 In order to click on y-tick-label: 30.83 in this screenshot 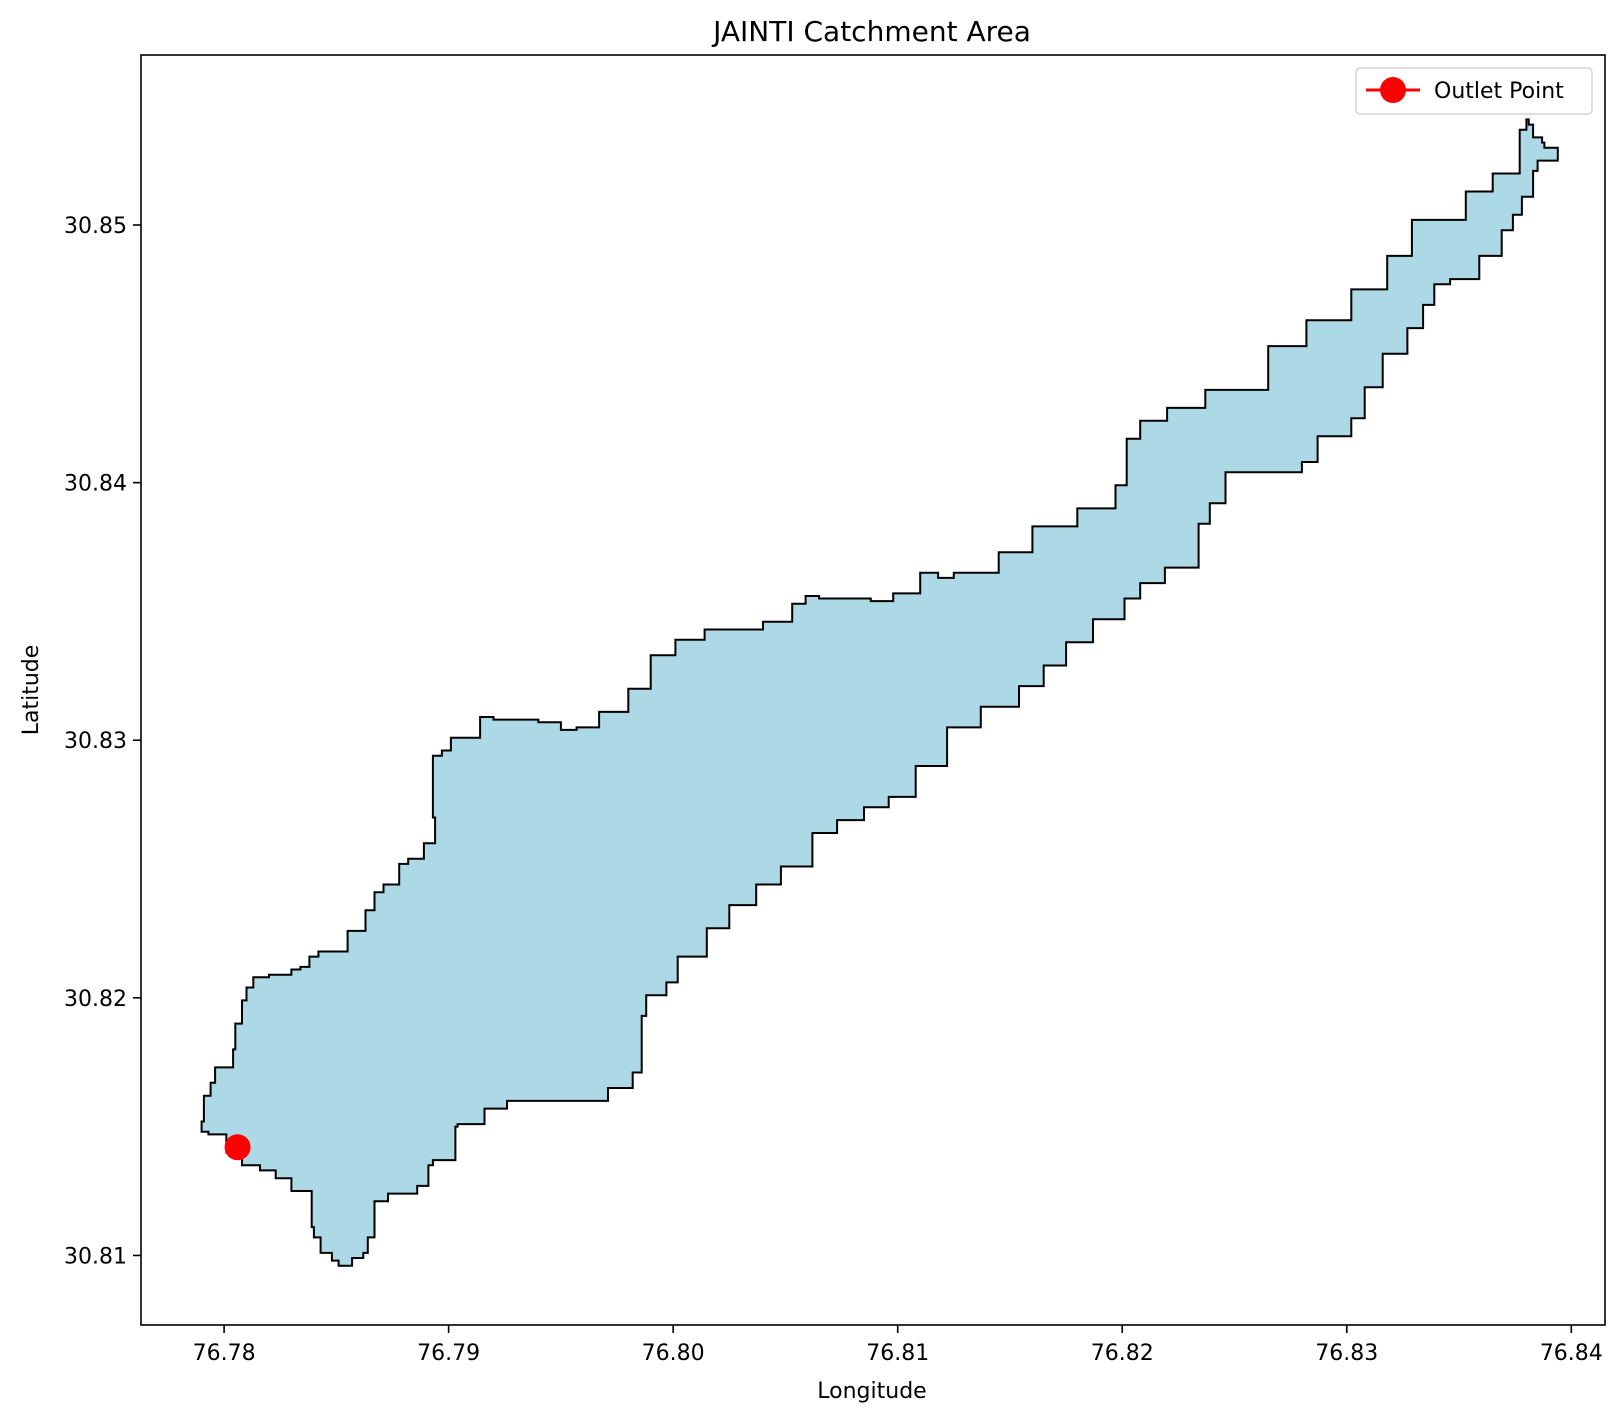, I will do `click(95, 741)`.